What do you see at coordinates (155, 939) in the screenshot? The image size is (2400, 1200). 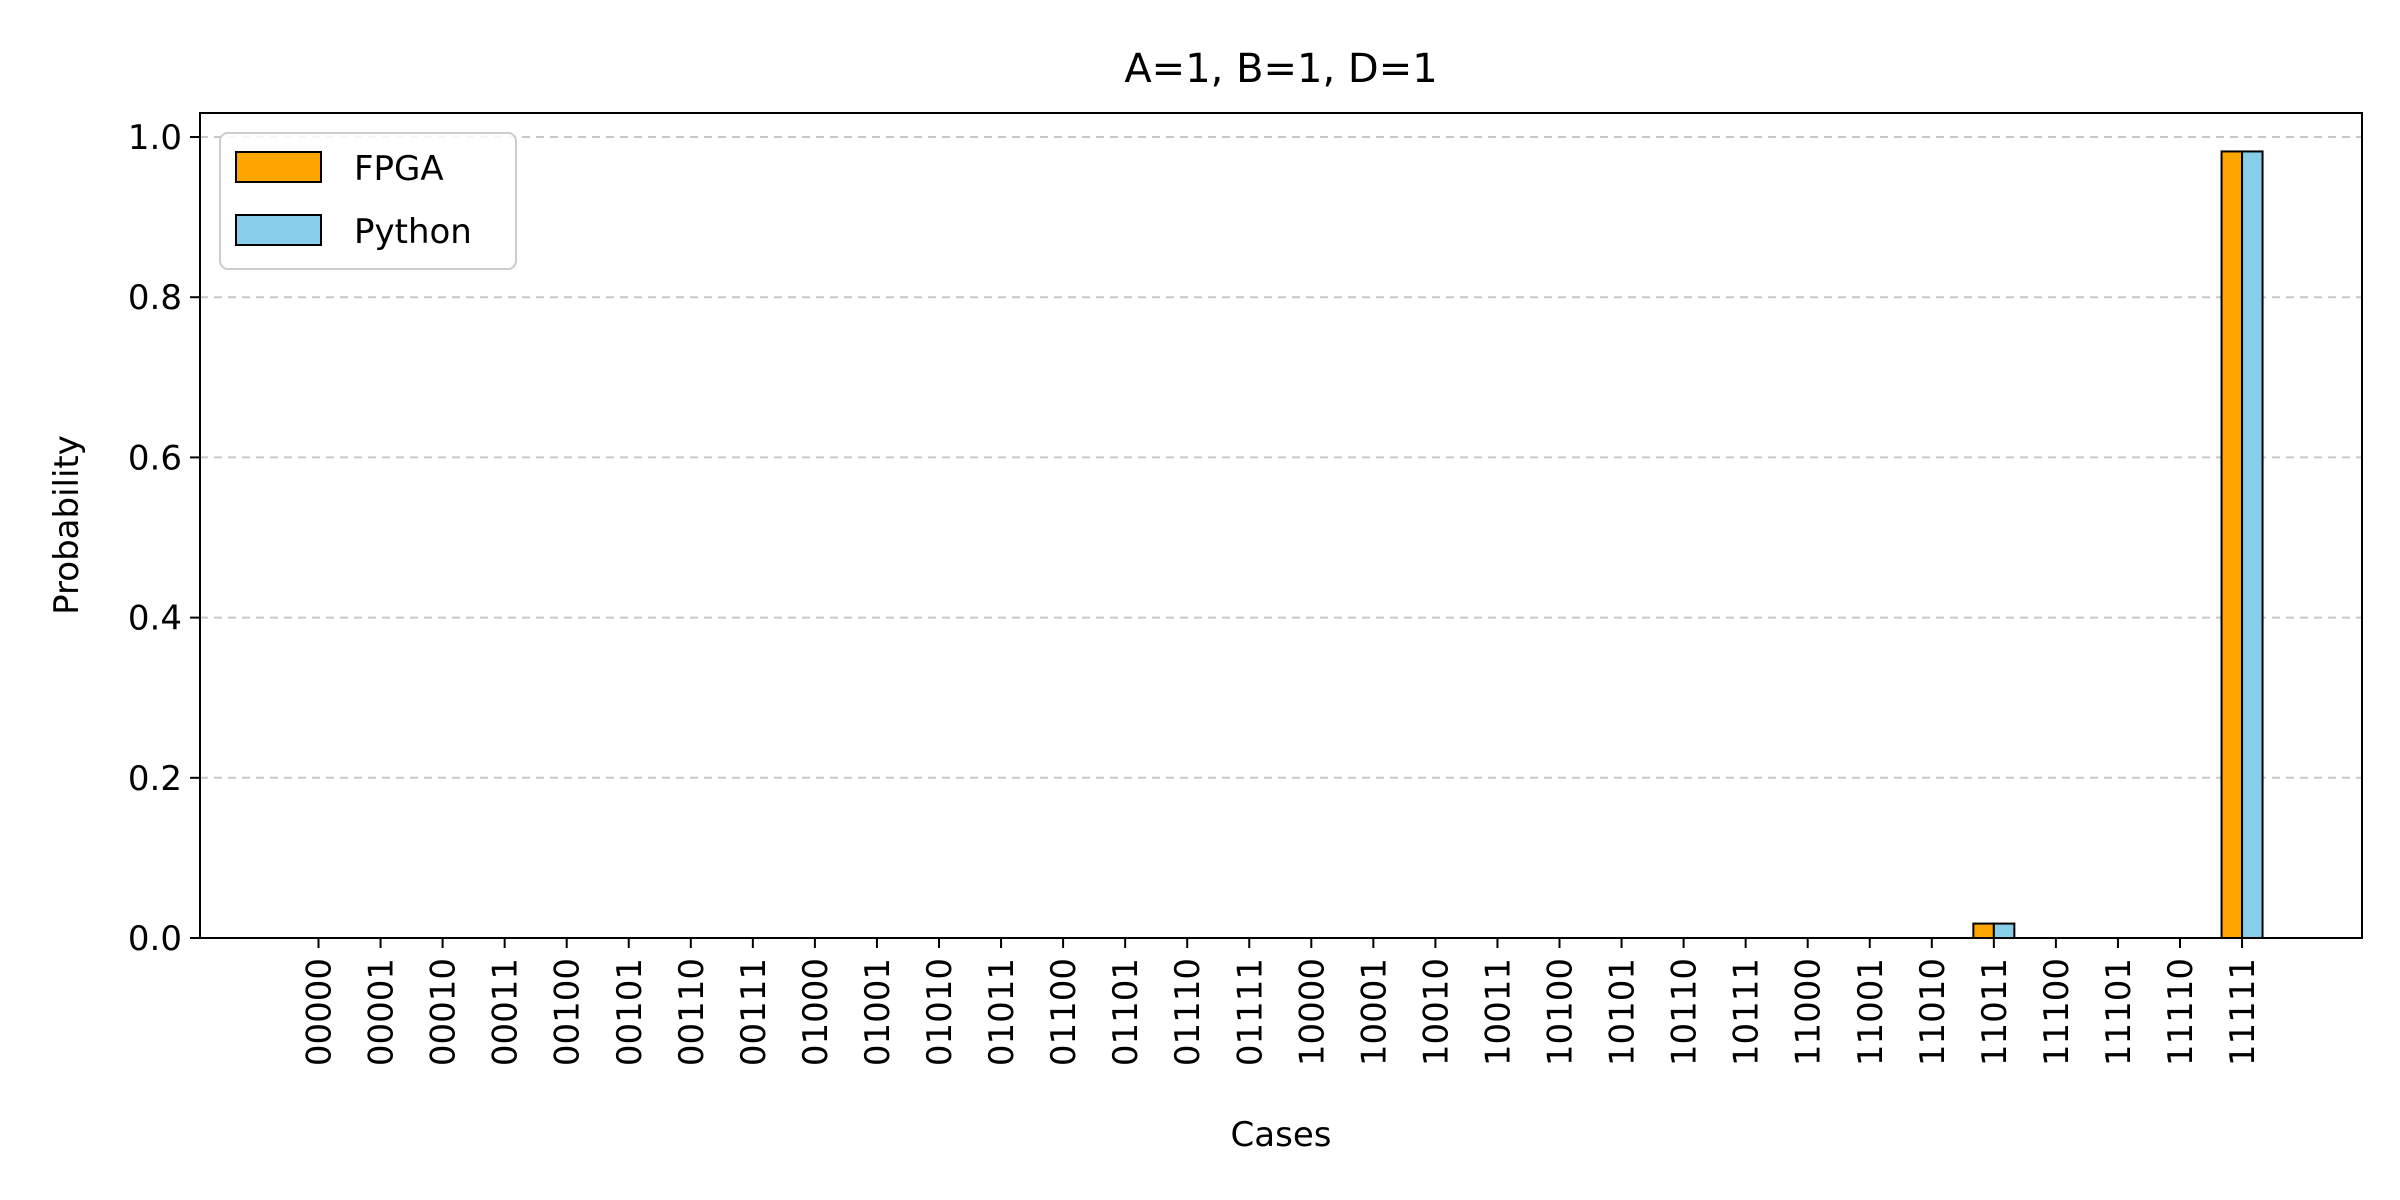 I see `y-tick-label: 0.0` at bounding box center [155, 939].